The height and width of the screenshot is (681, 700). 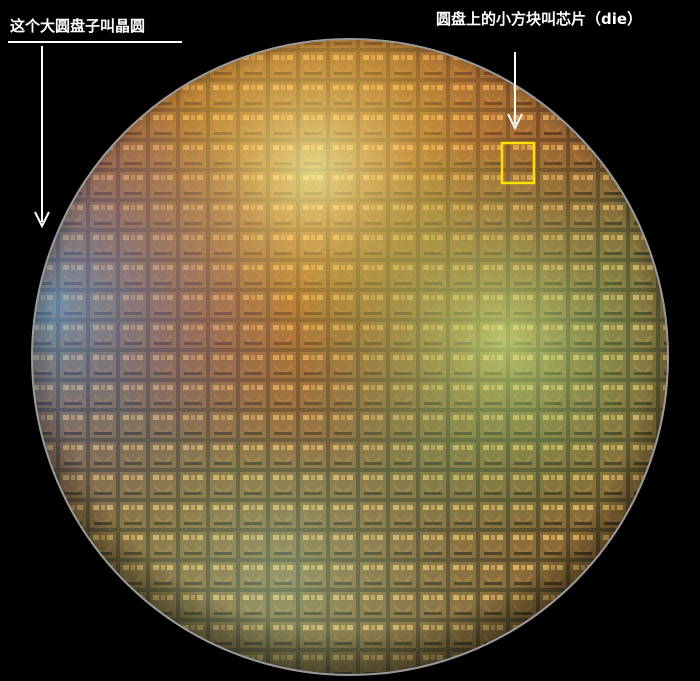 I want to click on die-highlight, so click(x=518, y=163).